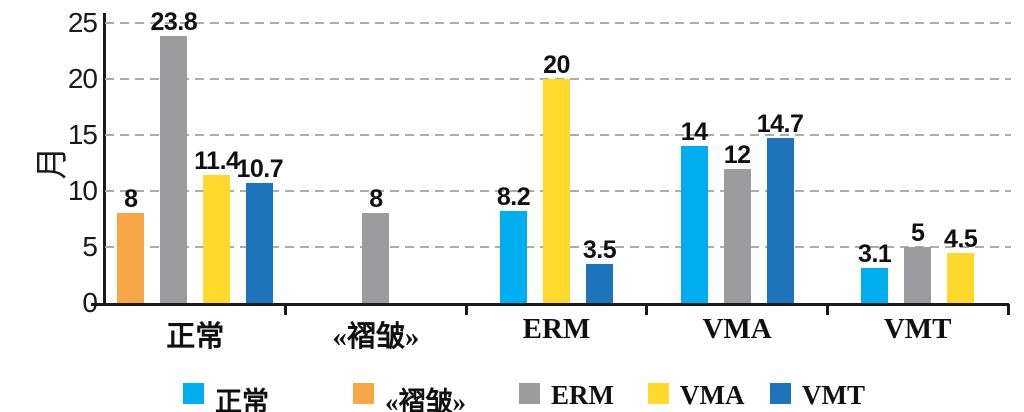 Image resolution: width=1024 pixels, height=412 pixels. I want to click on bar-ERM-正常, so click(513, 257).